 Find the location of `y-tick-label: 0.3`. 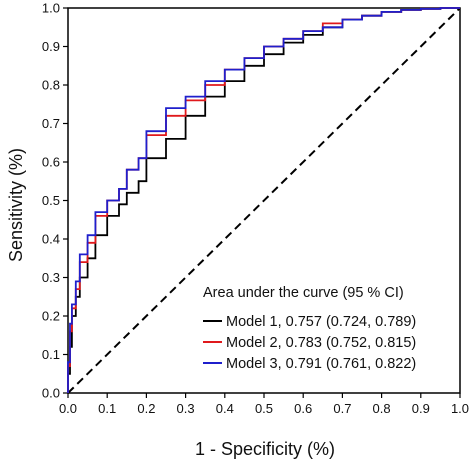

y-tick-label: 0.3 is located at coordinates (51, 277).